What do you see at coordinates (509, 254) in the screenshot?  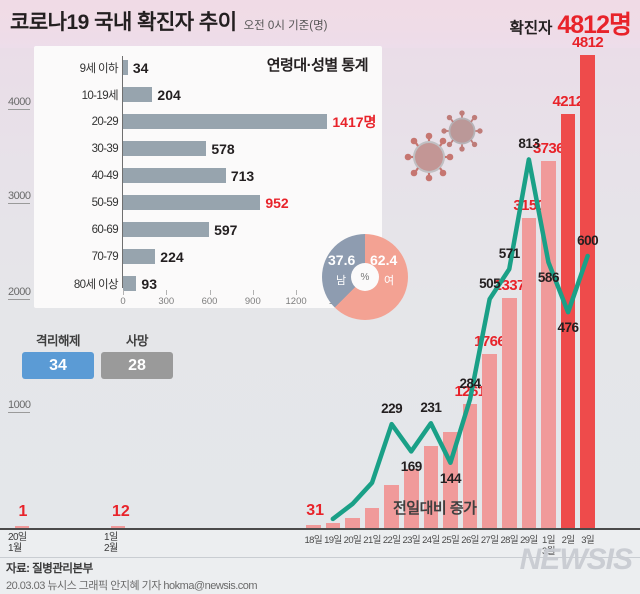 I see `increase-value-label: 571` at bounding box center [509, 254].